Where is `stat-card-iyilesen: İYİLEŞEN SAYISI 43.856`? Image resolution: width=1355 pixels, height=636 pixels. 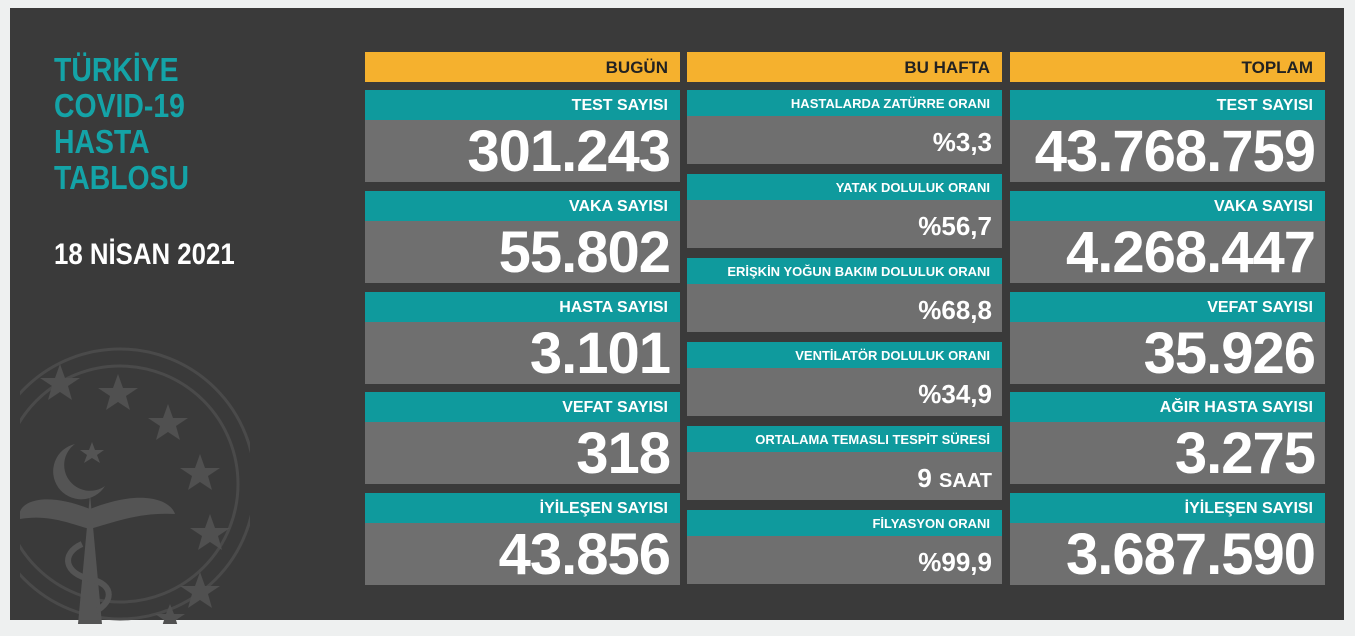 stat-card-iyilesen: İYİLEŞEN SAYISI 43.856 is located at coordinates (522, 540).